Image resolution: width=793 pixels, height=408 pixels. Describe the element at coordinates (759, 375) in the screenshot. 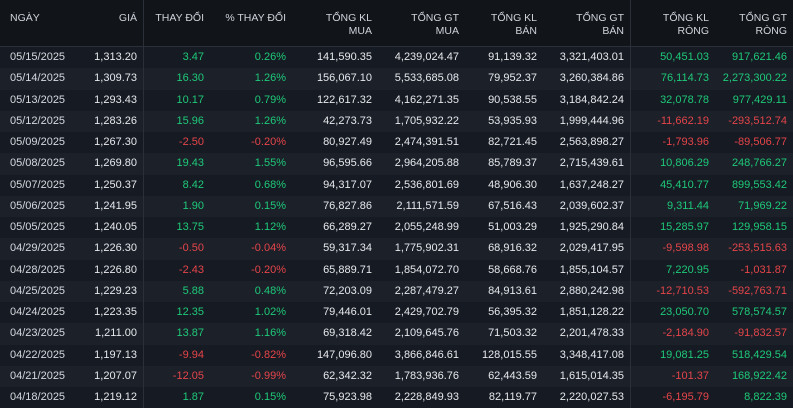

I see `cell-gt-rong: 168,922.42` at that location.